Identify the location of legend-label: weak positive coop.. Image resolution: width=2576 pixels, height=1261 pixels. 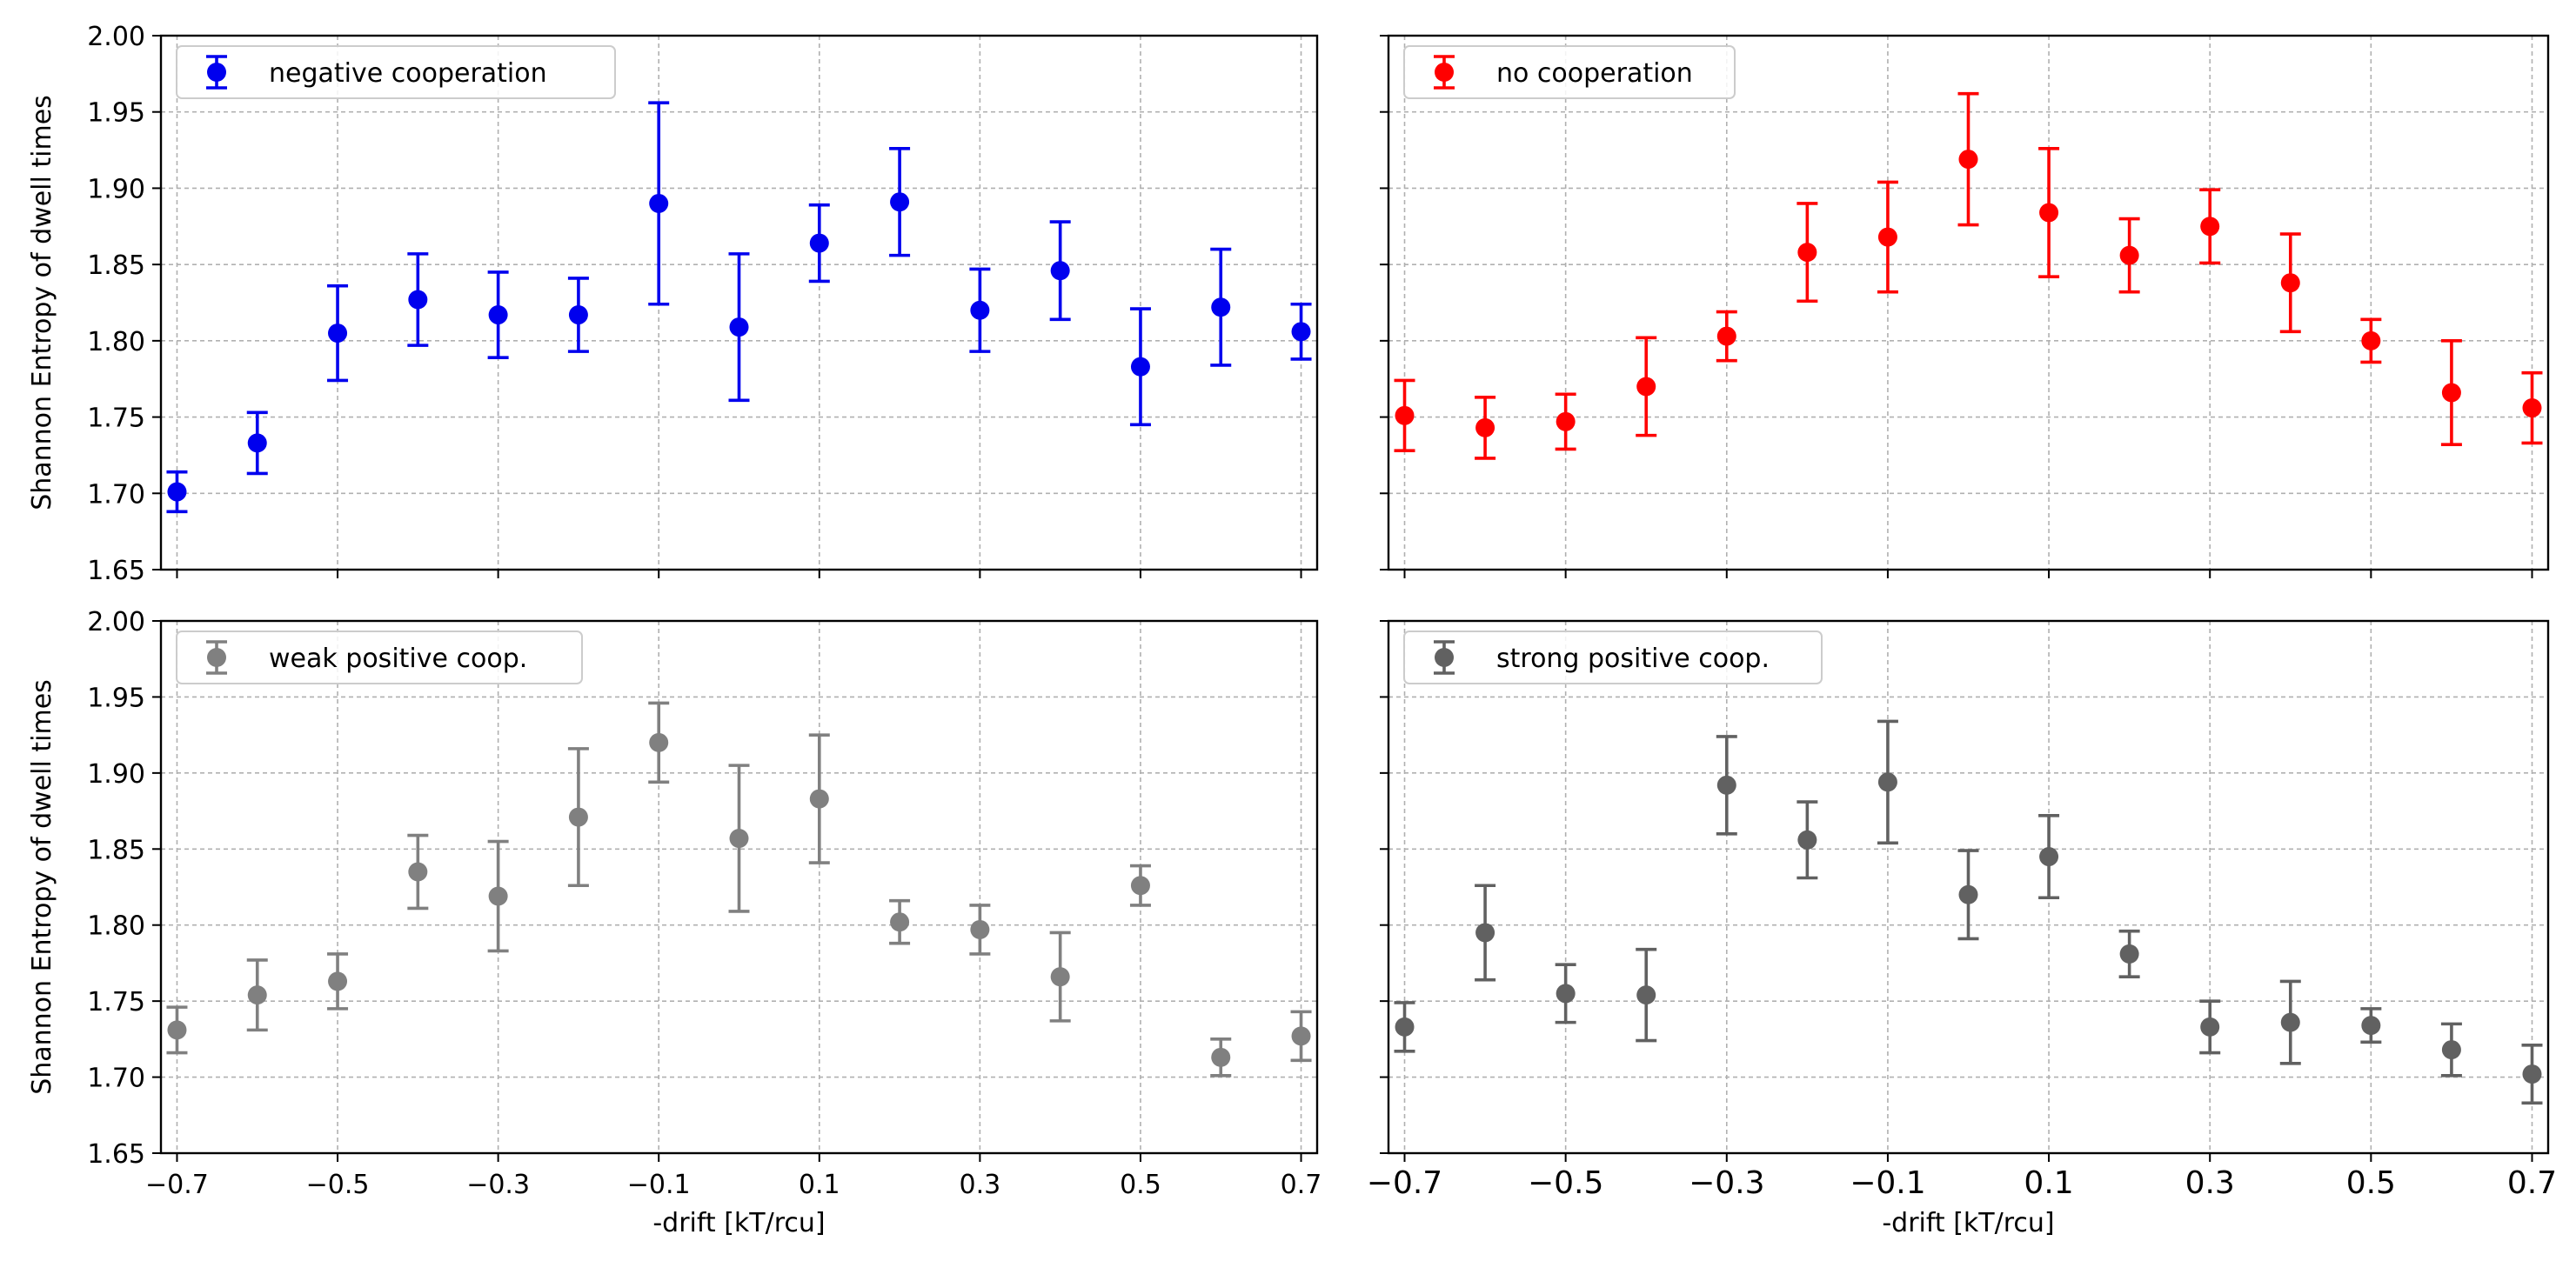
(398, 659).